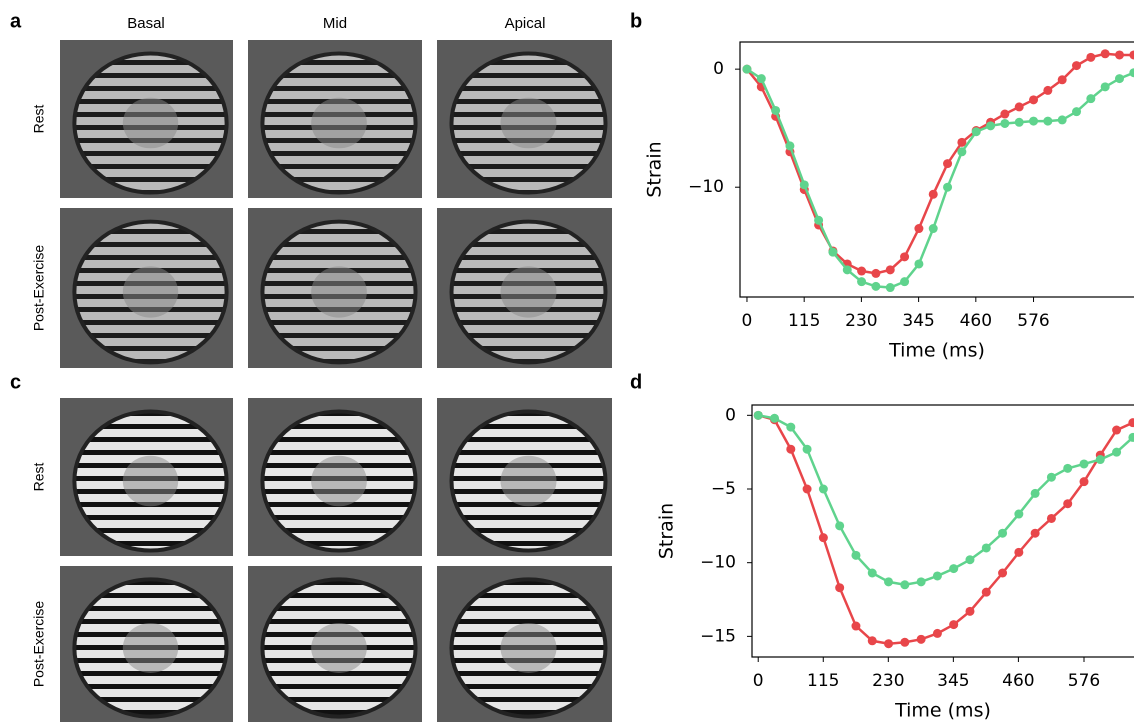 The image size is (1134, 722). I want to click on row-label: Rest, so click(39, 477).